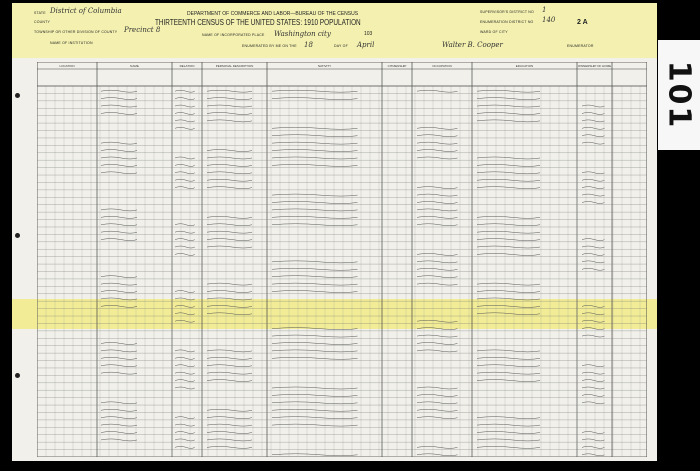  I want to click on column-header: PERSONAL DESCRIPTION, so click(235, 66).